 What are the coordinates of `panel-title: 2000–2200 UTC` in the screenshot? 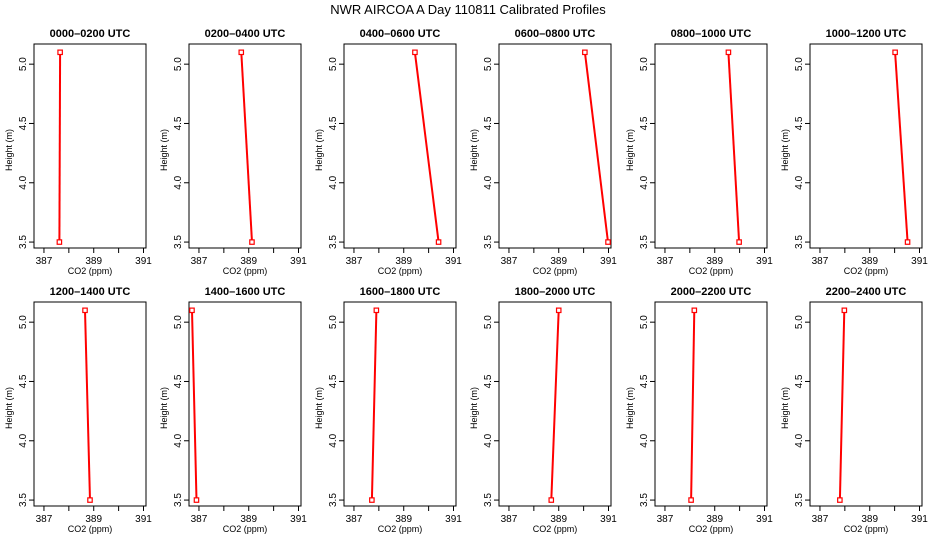 It's located at (711, 292).